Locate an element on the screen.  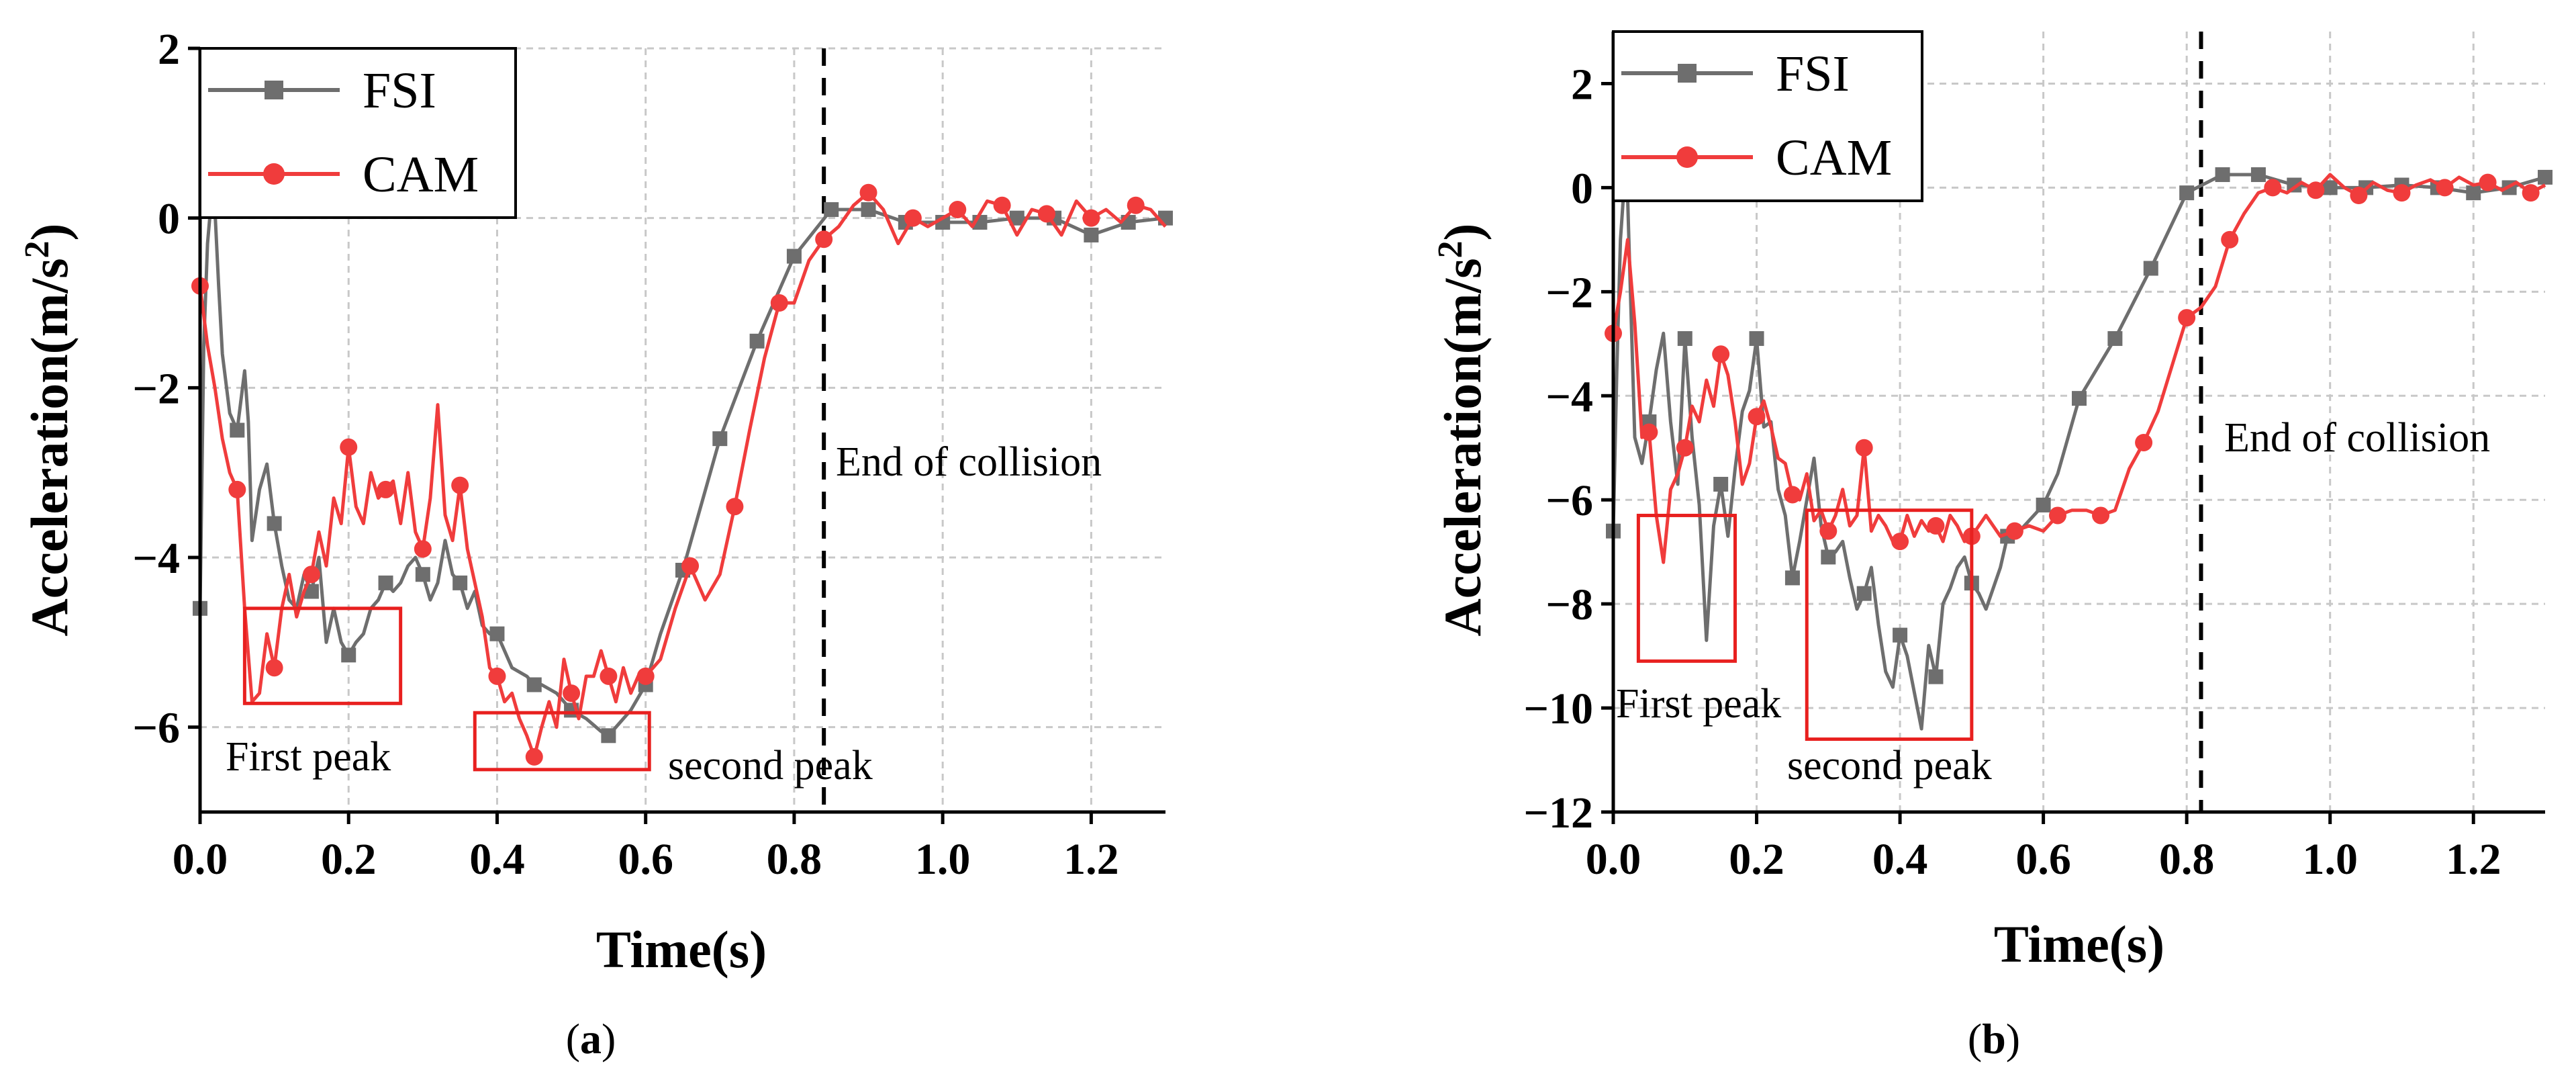
series-cam is located at coordinates (2075, 369).